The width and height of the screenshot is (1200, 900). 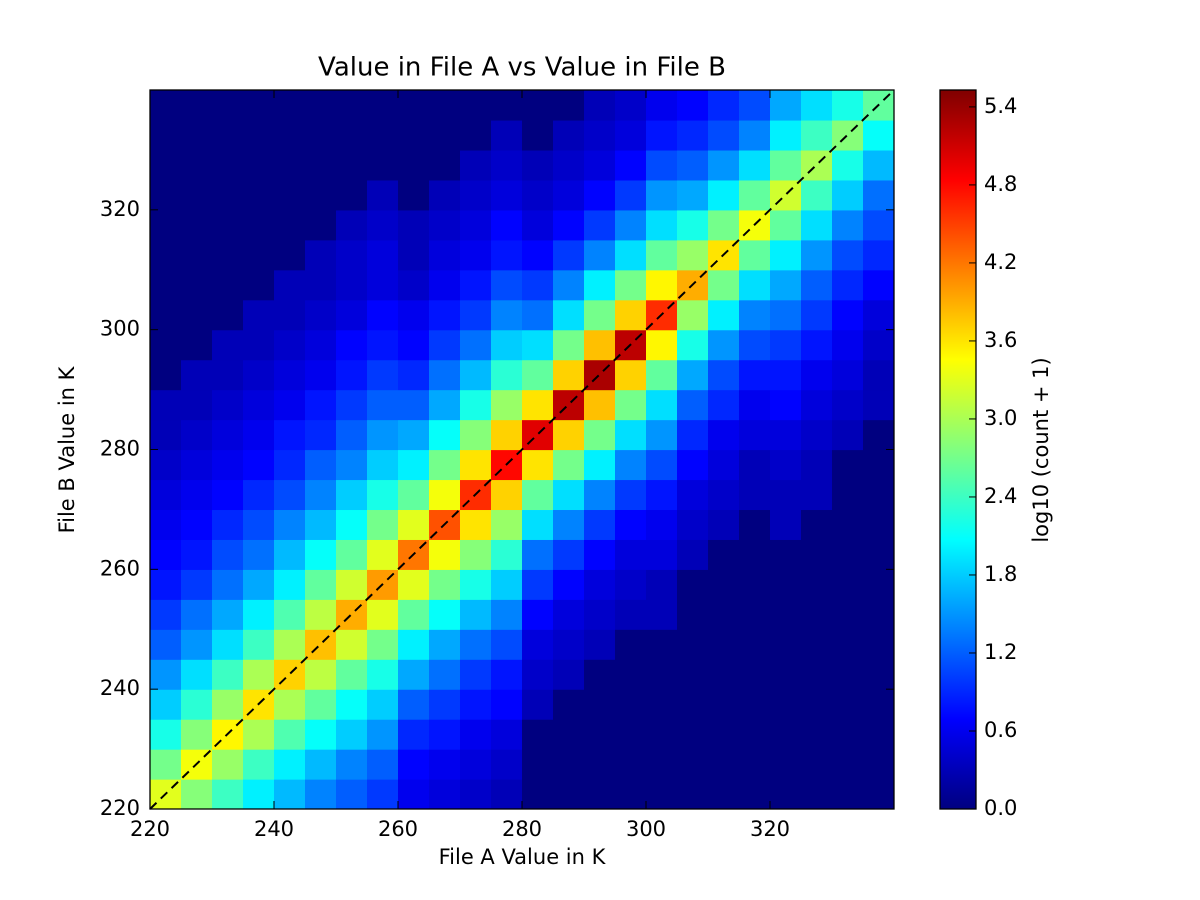 I want to click on x-tick-label: 240, so click(x=274, y=829).